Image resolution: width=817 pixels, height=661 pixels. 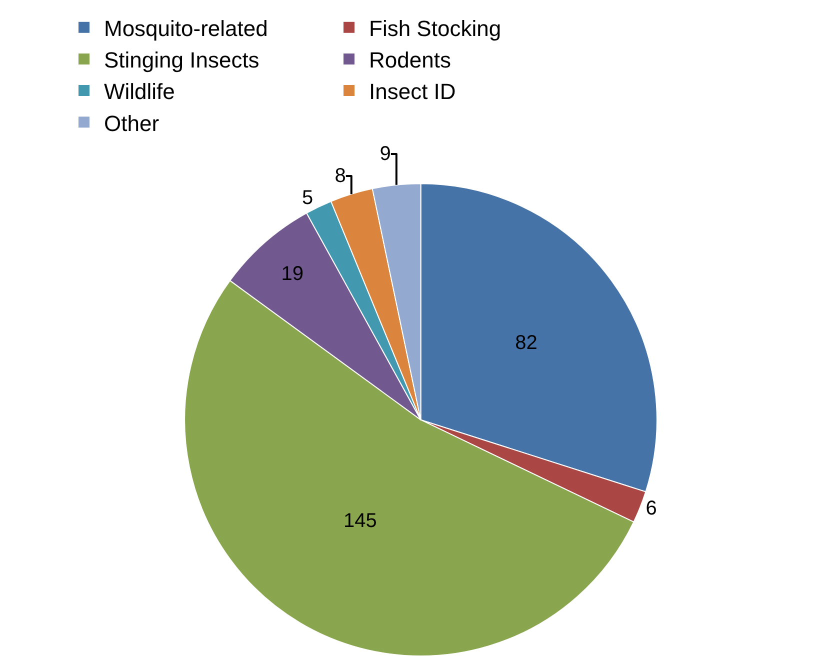 I want to click on legend-label: Stinging Insects, so click(x=182, y=60).